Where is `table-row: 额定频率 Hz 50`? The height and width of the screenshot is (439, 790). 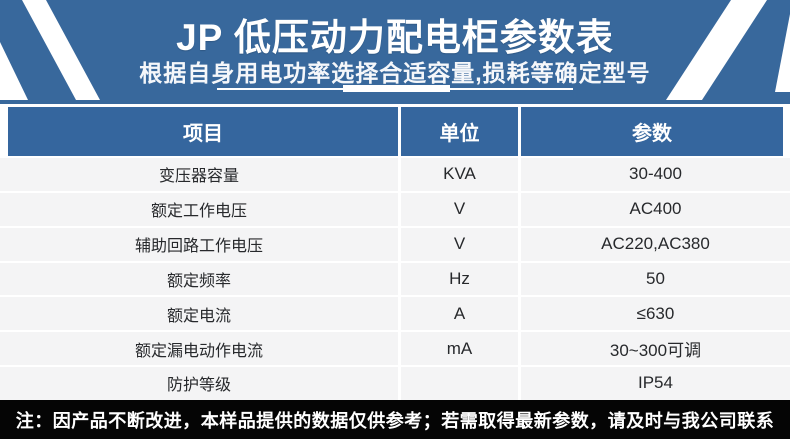 table-row: 额定频率 Hz 50 is located at coordinates (395, 278).